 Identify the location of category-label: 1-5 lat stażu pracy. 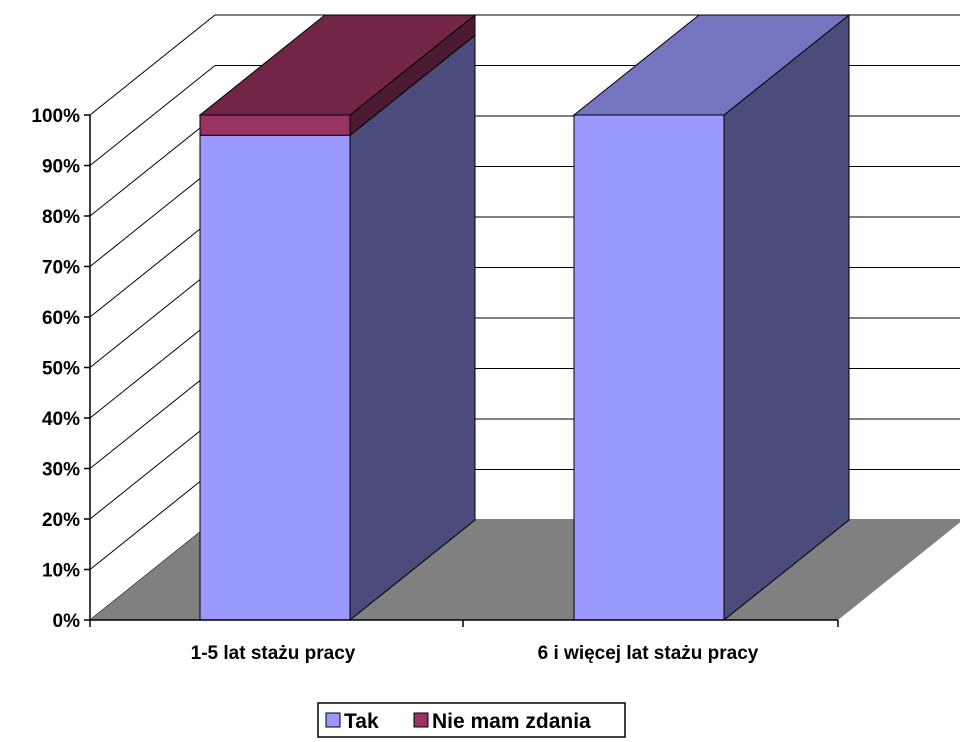
(273, 653).